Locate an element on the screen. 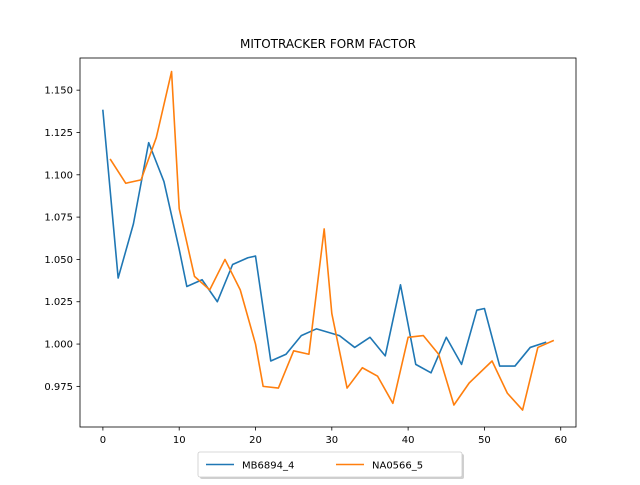  y-tick-label: 0.975 is located at coordinates (58, 387).